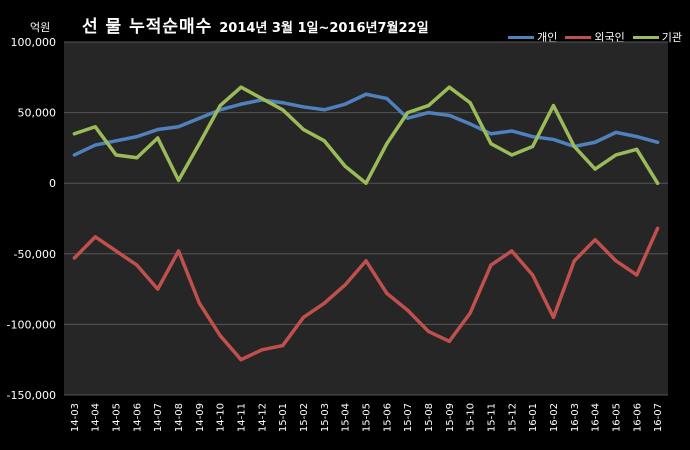 Image resolution: width=690 pixels, height=450 pixels. What do you see at coordinates (346, 417) in the screenshot?
I see `x-tick-label: 15-04` at bounding box center [346, 417].